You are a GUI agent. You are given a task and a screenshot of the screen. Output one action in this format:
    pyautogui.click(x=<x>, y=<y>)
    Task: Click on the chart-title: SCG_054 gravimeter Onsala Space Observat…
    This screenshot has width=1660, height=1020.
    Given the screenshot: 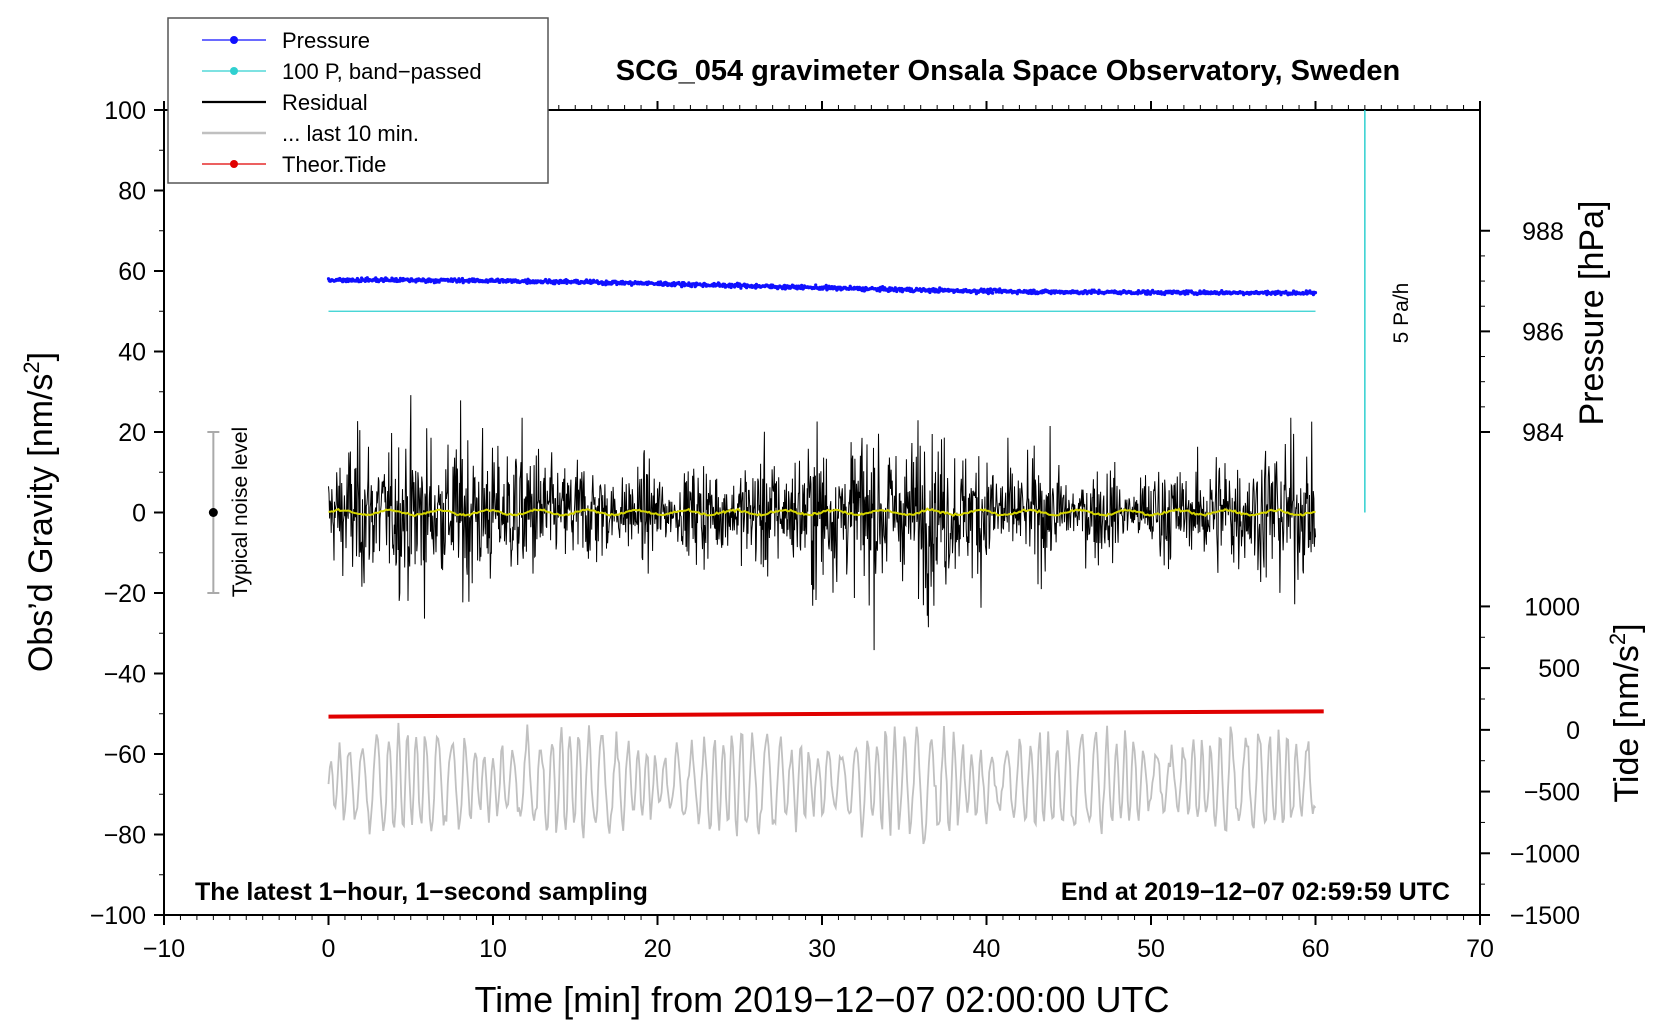 What is the action you would take?
    pyautogui.click(x=1008, y=71)
    